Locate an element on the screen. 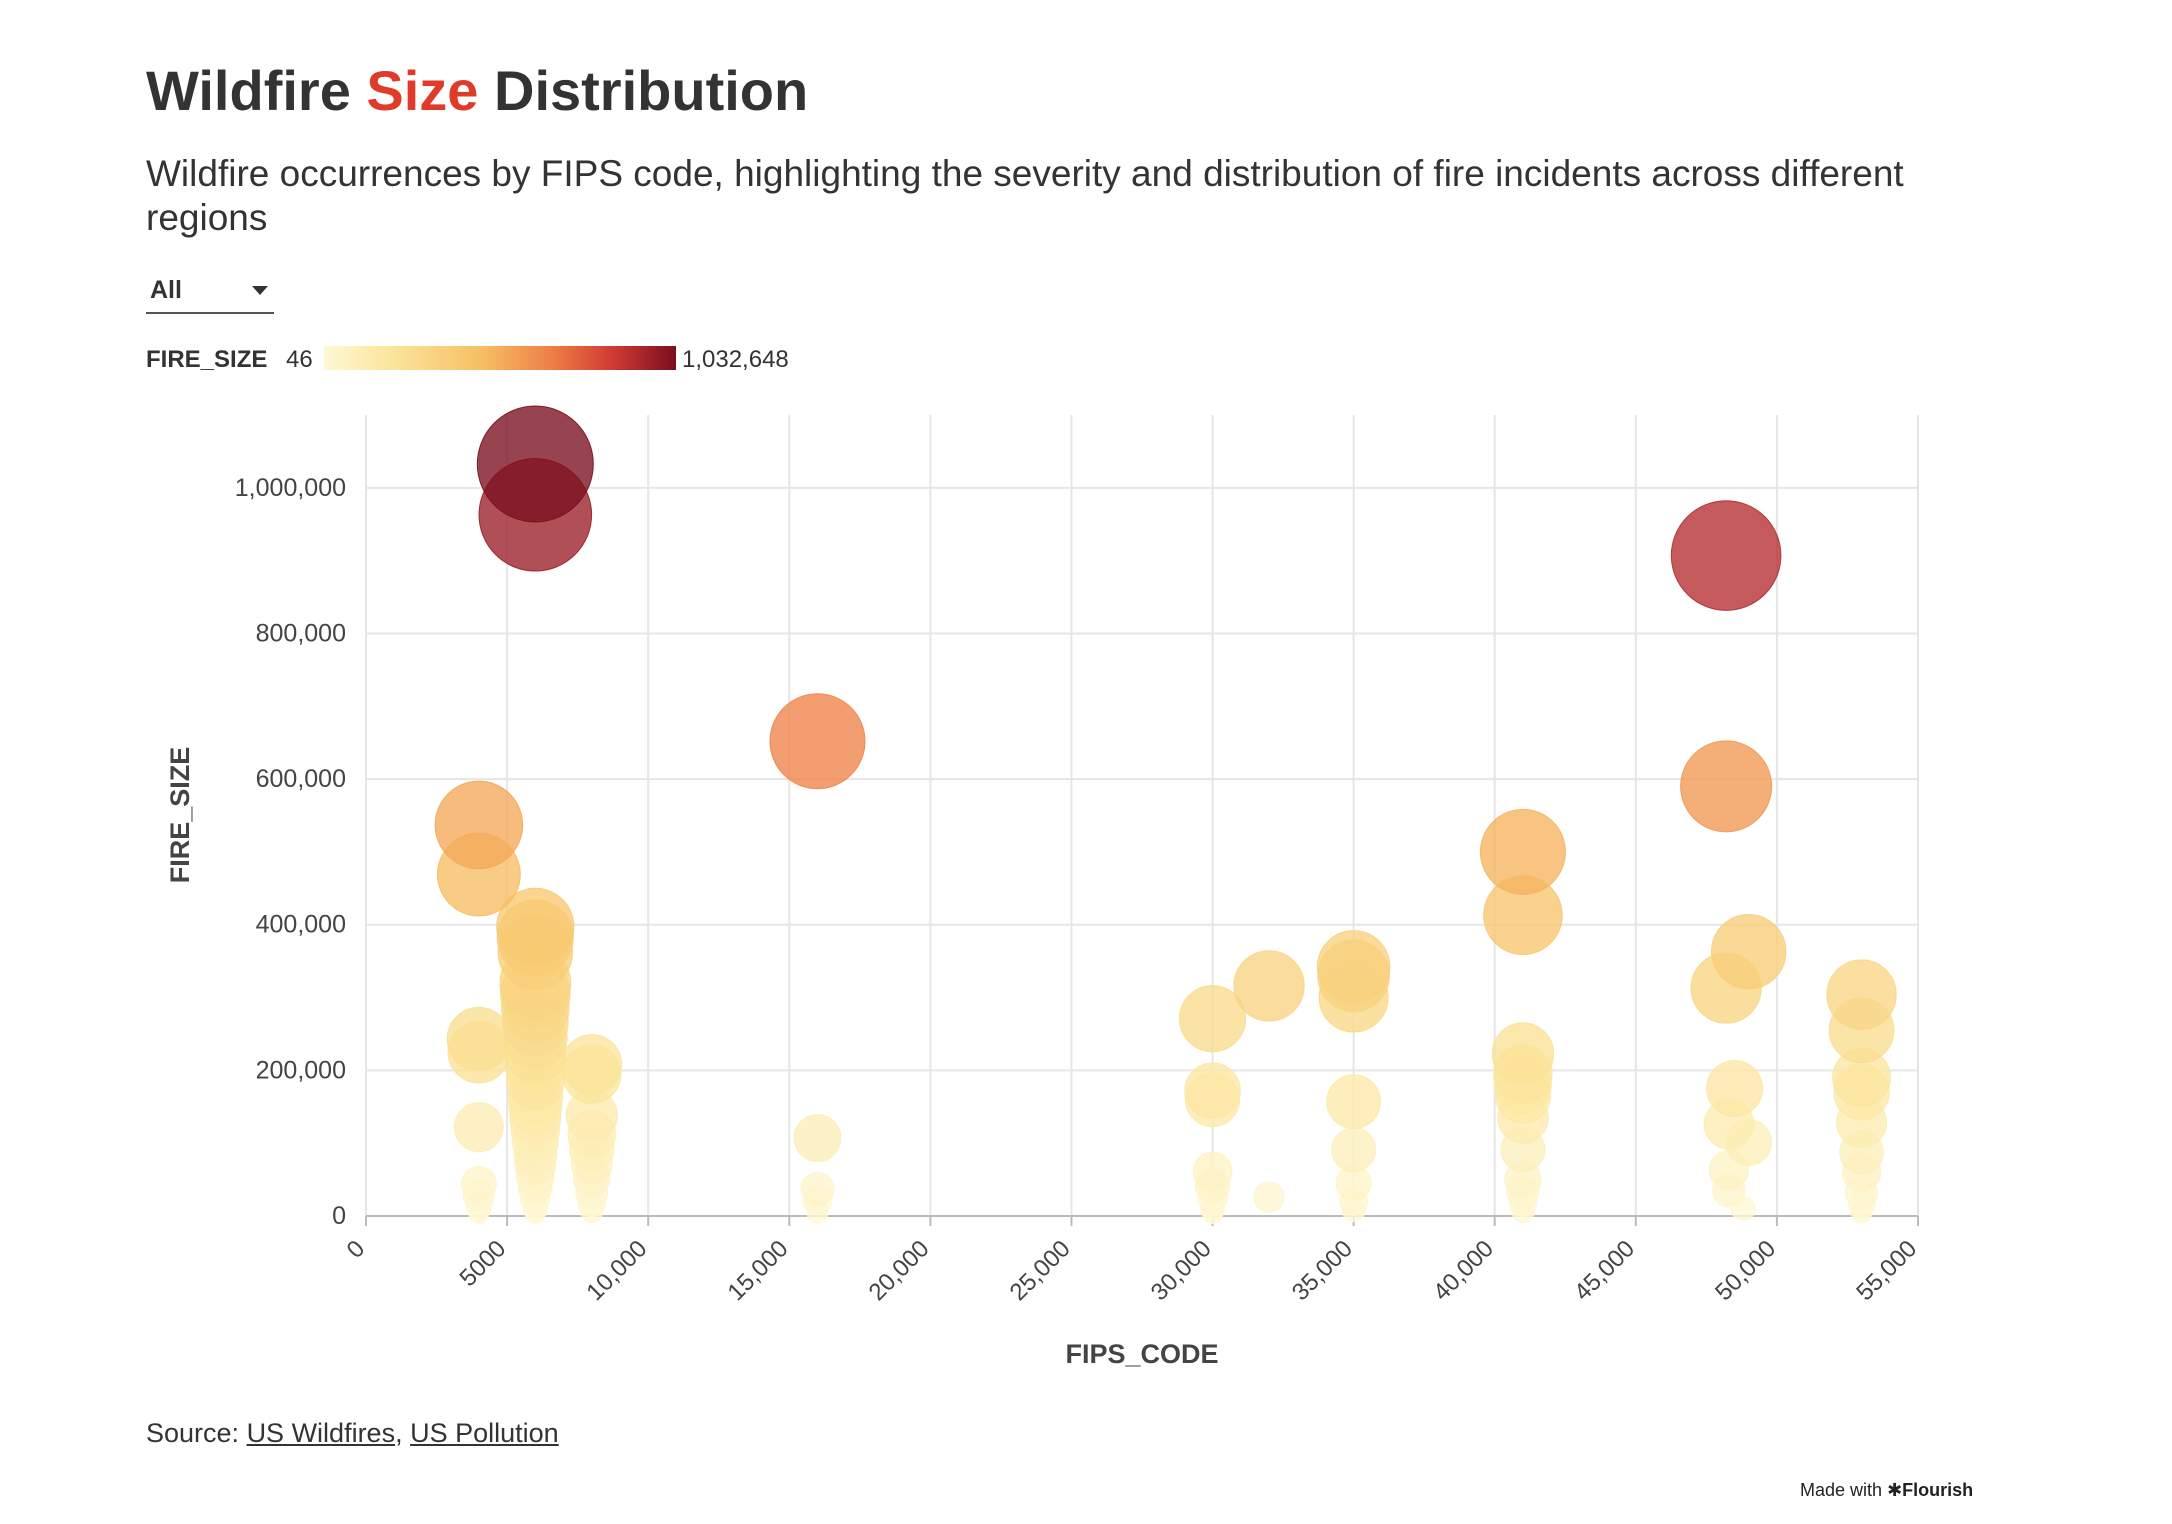 The height and width of the screenshot is (1524, 2172). y-tick-label: 400,000 is located at coordinates (301, 925).